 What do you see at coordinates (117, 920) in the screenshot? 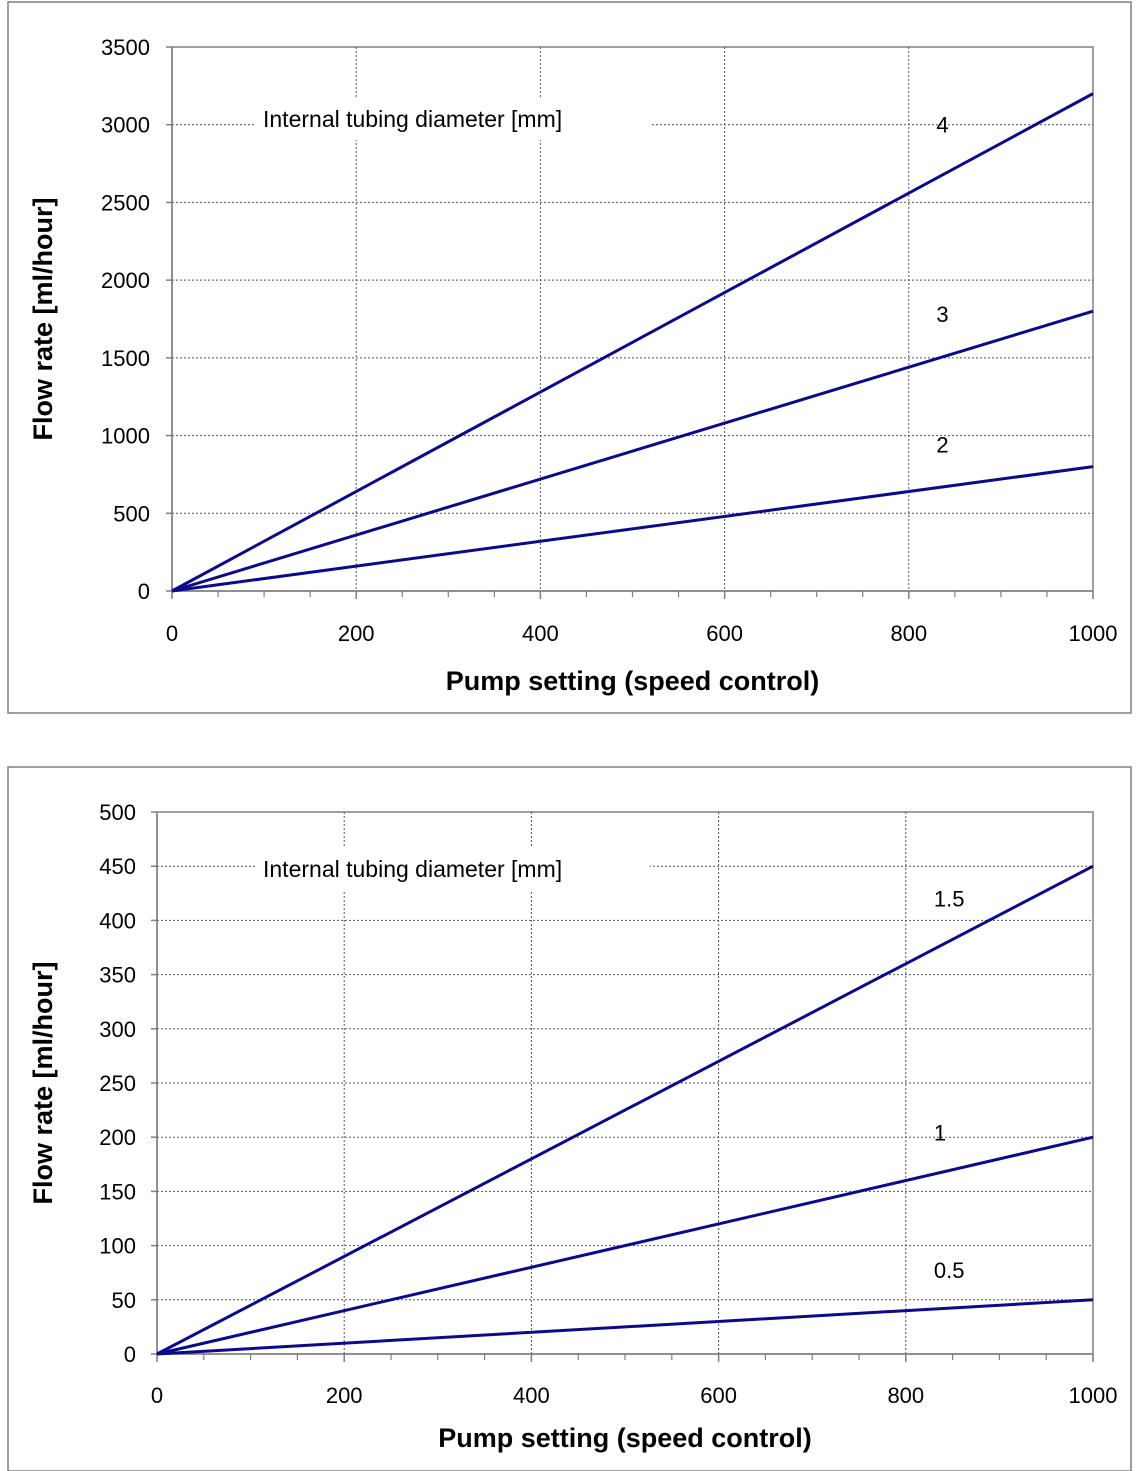
I see `y-tick-label: 400` at bounding box center [117, 920].